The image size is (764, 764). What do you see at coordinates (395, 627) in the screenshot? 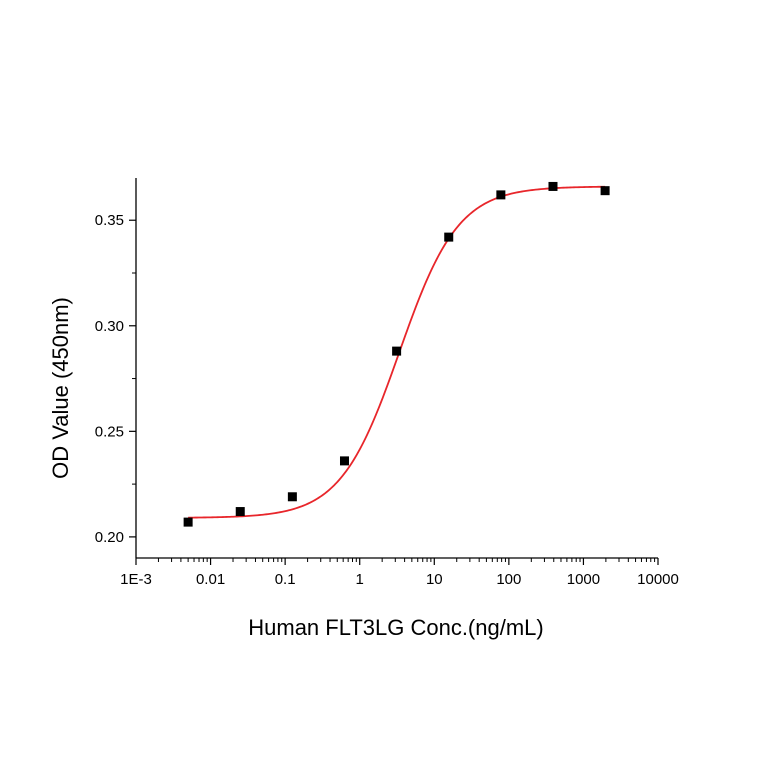
I see `x-axis-title: Human FLT3LG Conc.(ng/mL)` at bounding box center [395, 627].